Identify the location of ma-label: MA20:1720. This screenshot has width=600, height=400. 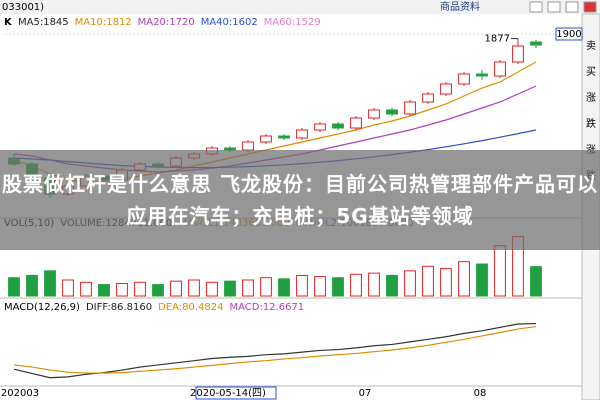
(166, 22).